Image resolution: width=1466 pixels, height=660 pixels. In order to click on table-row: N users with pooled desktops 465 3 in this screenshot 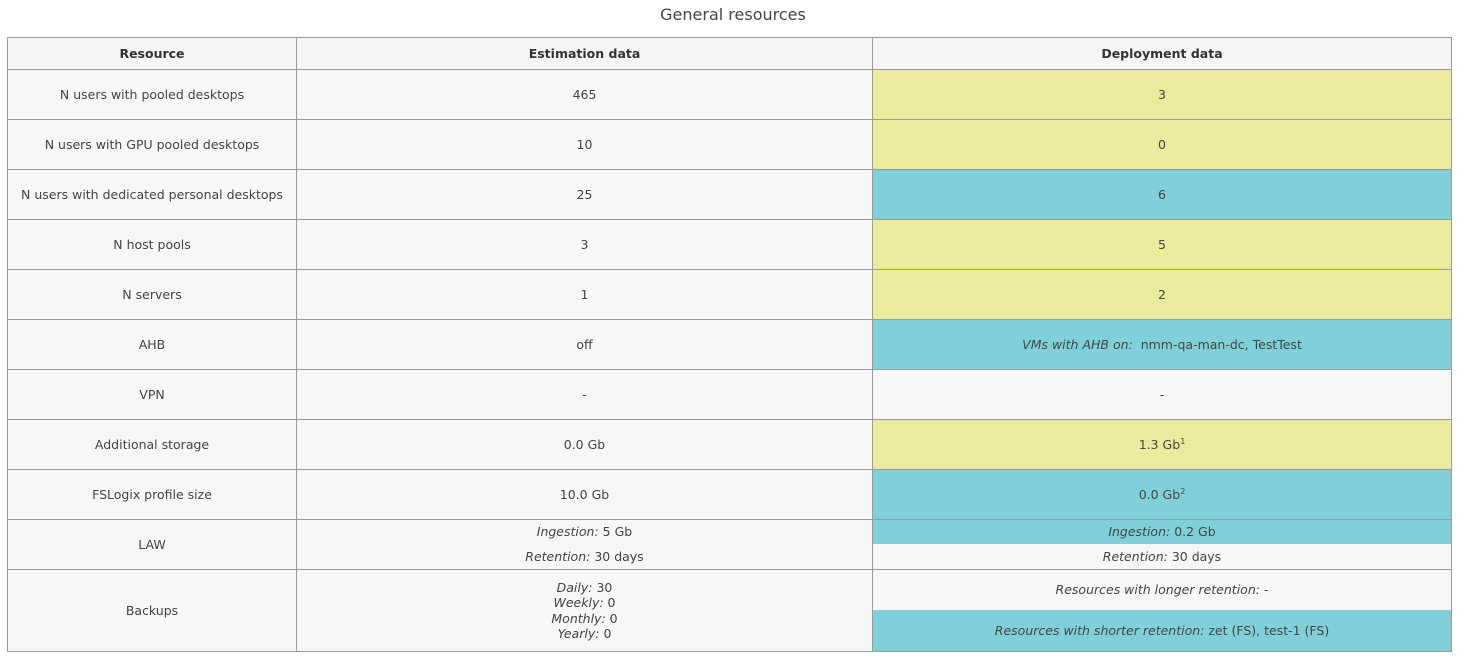, I will do `click(729, 94)`.